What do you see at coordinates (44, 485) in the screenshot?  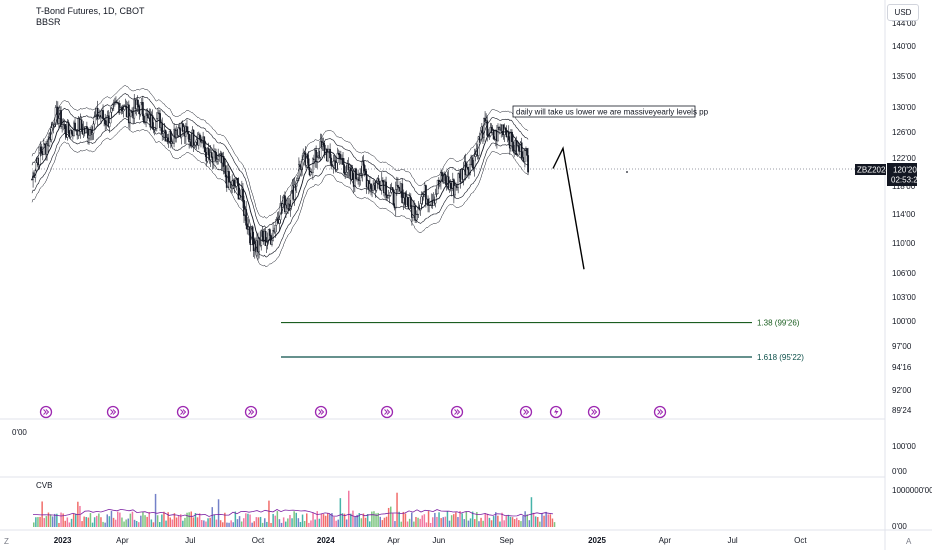 I see `volume-indicator-label: CVB` at bounding box center [44, 485].